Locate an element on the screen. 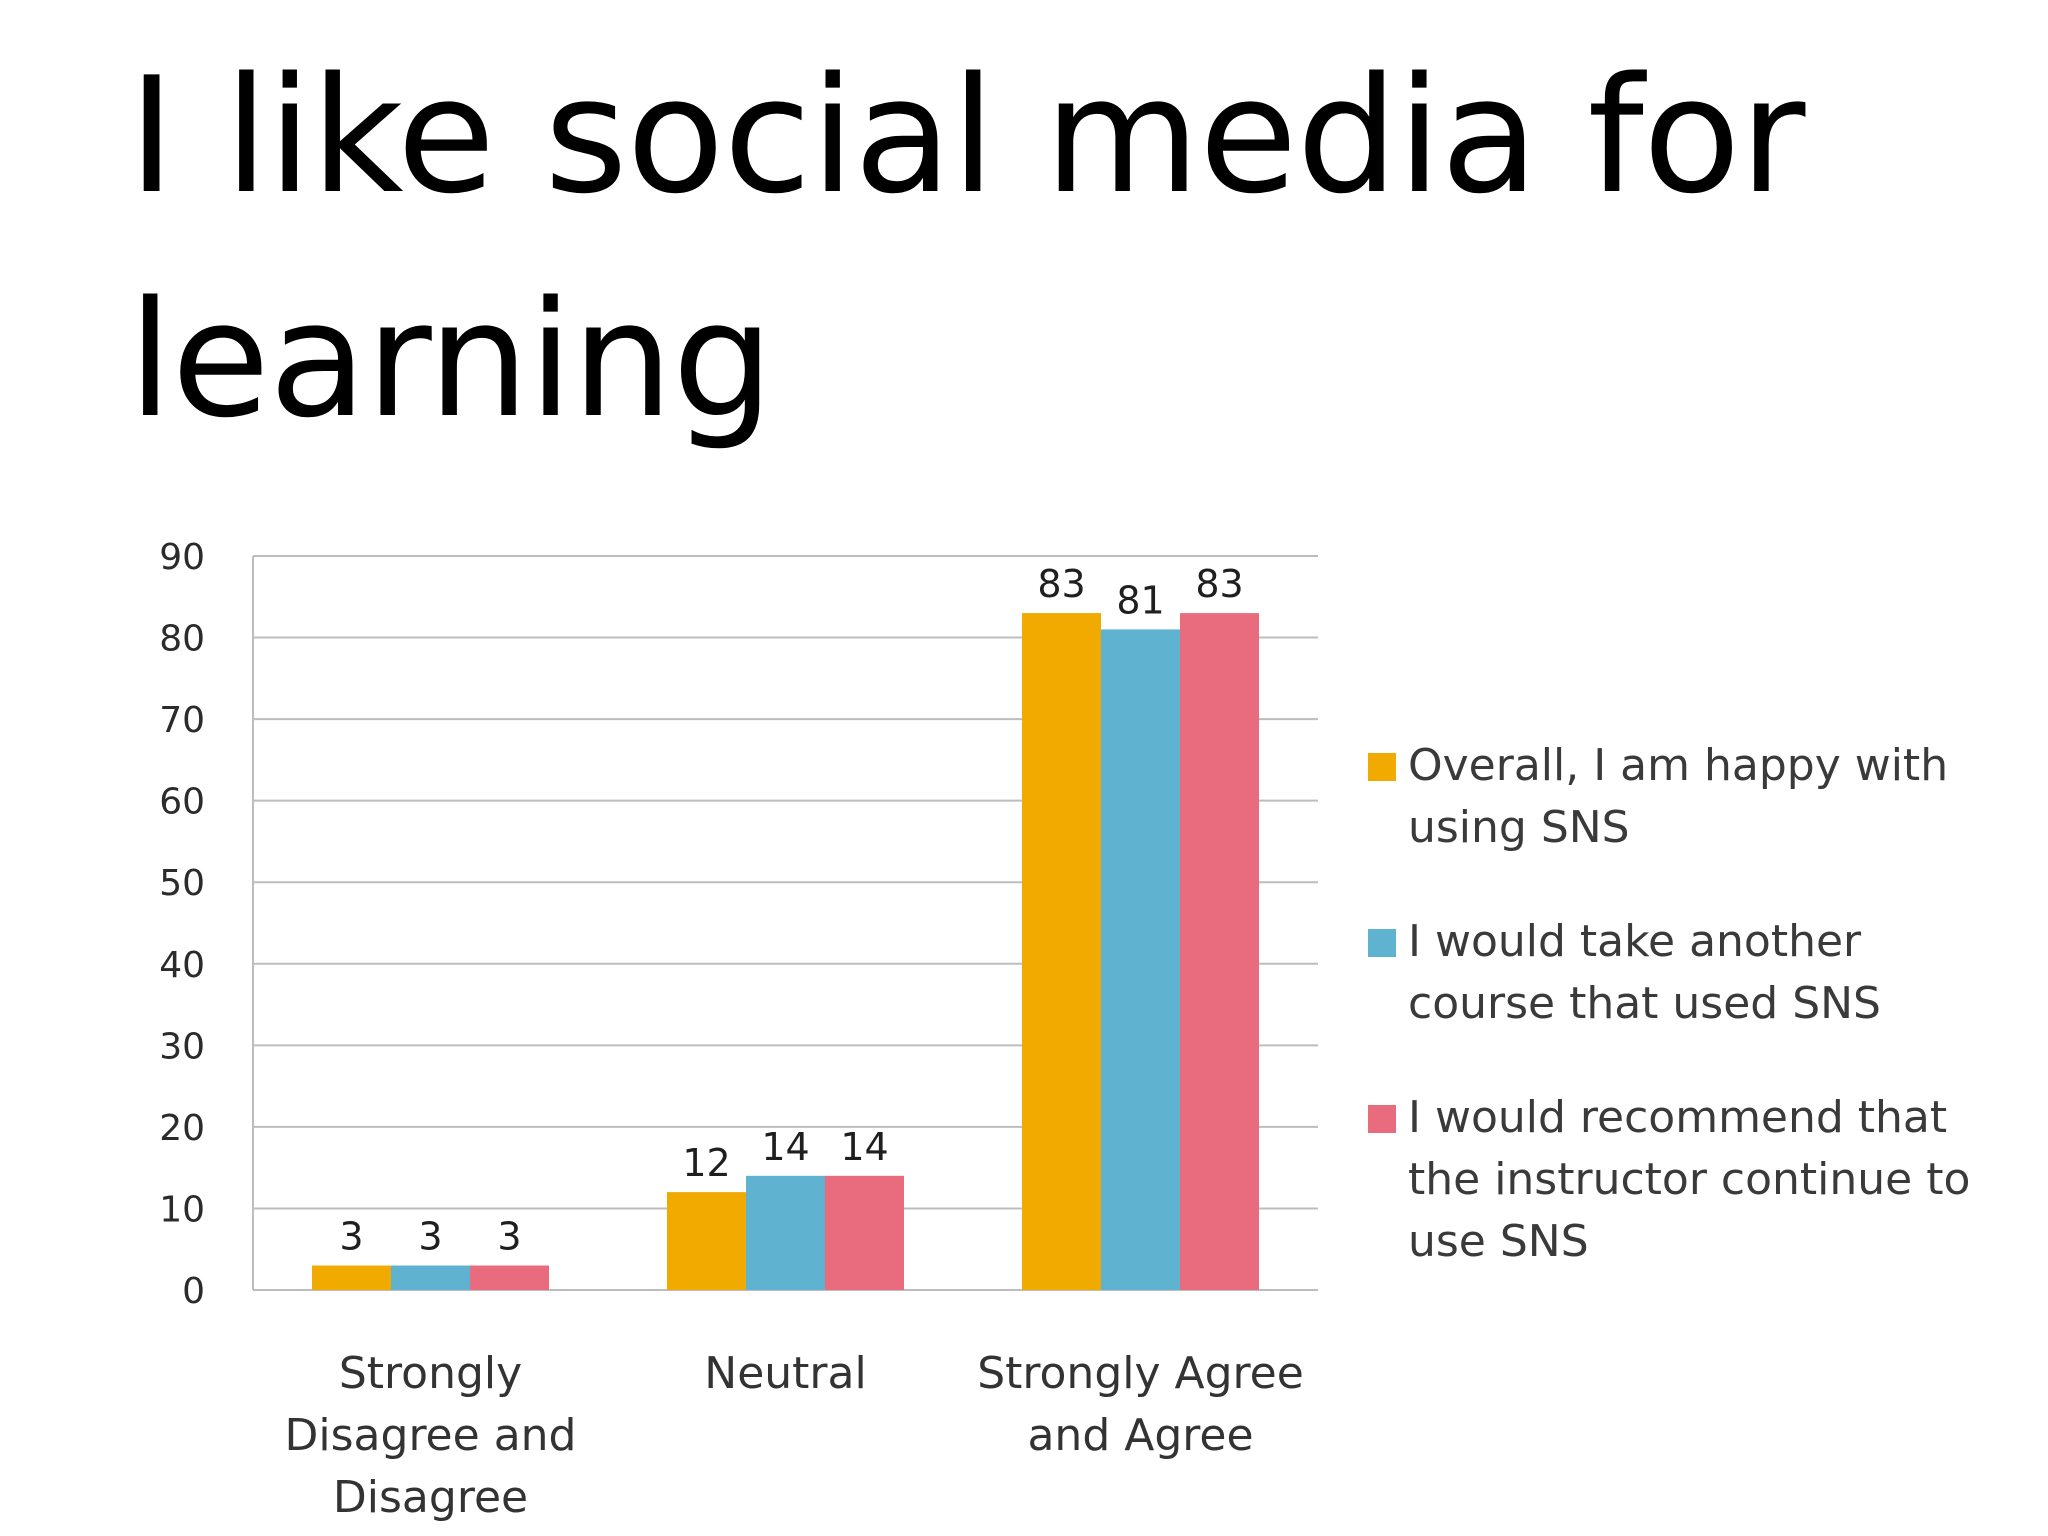 The height and width of the screenshot is (1536, 2048). category-label-line: Disagree and is located at coordinates (431, 1435).